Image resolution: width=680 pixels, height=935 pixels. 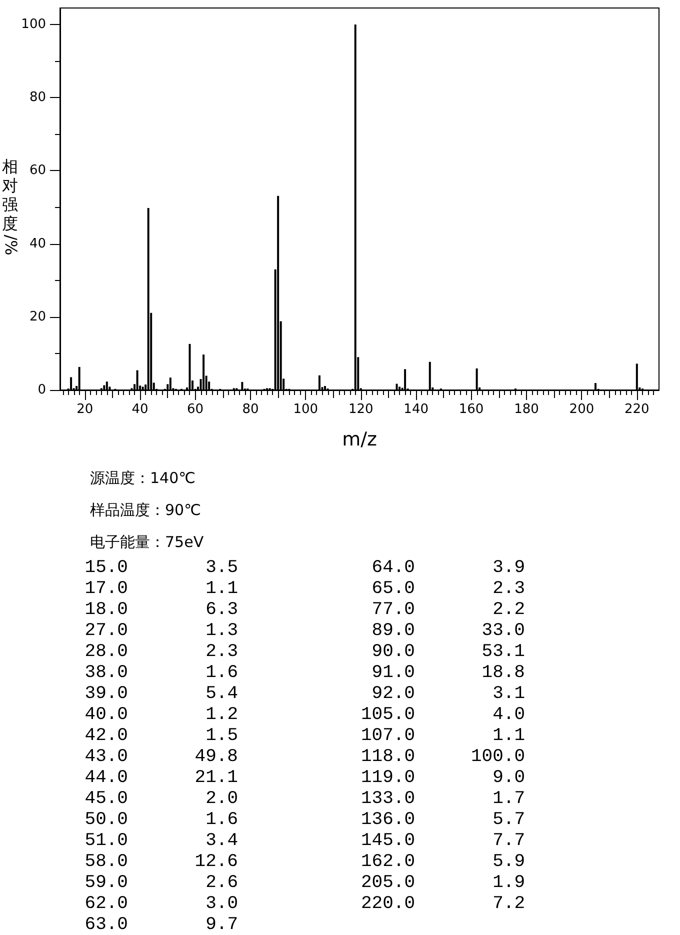 I want to click on text: 91.0, so click(x=392, y=673).